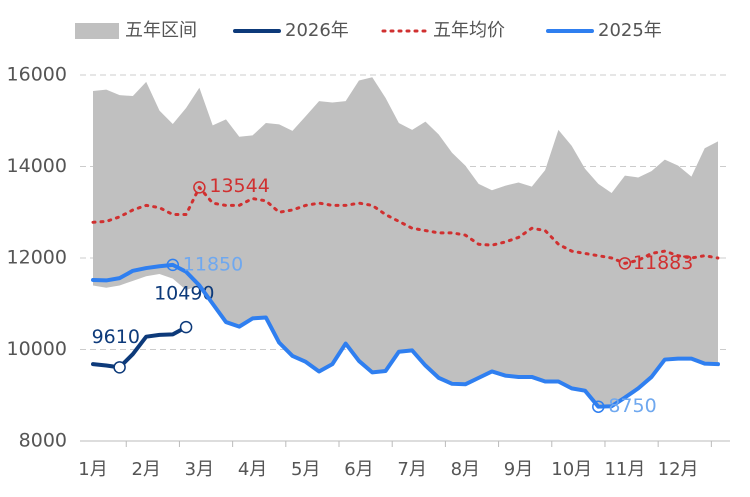 This screenshot has width=750, height=497. I want to click on legend-label: 五年区间, so click(161, 30).